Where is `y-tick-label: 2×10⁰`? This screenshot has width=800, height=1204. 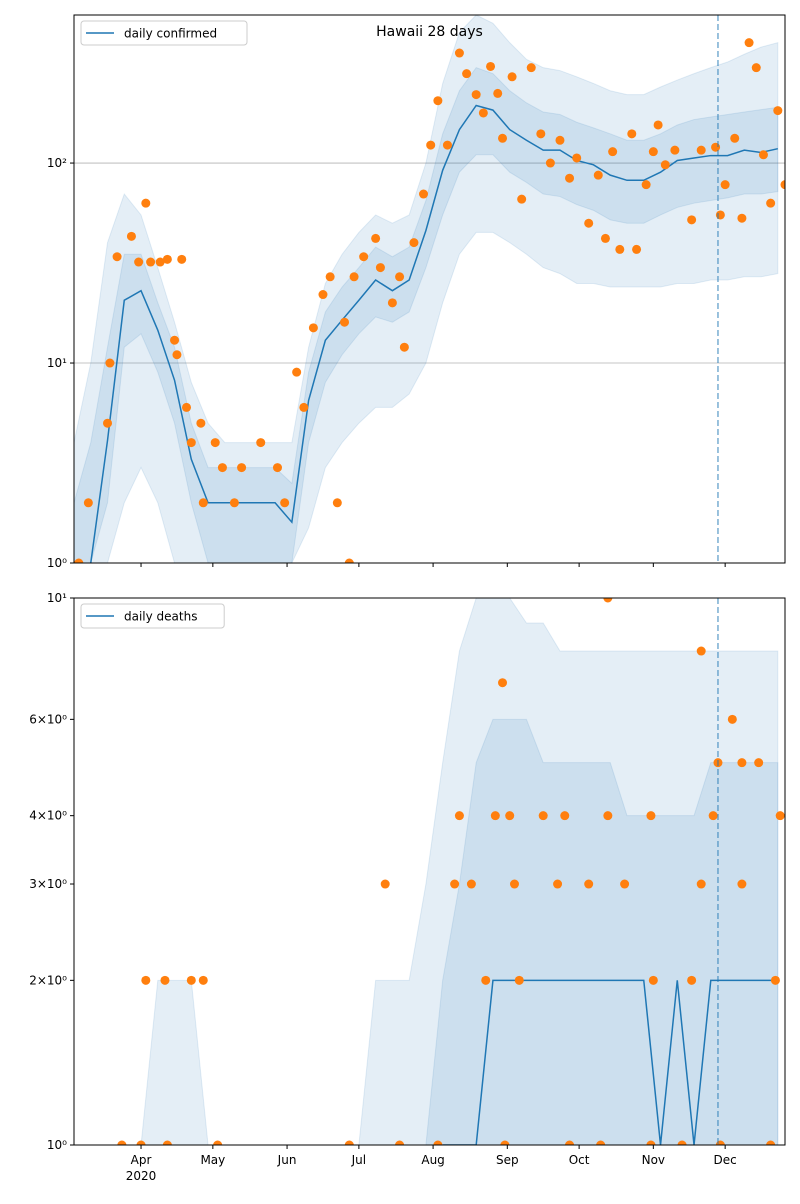
y-tick-label: 2×10⁰ is located at coordinates (48, 980).